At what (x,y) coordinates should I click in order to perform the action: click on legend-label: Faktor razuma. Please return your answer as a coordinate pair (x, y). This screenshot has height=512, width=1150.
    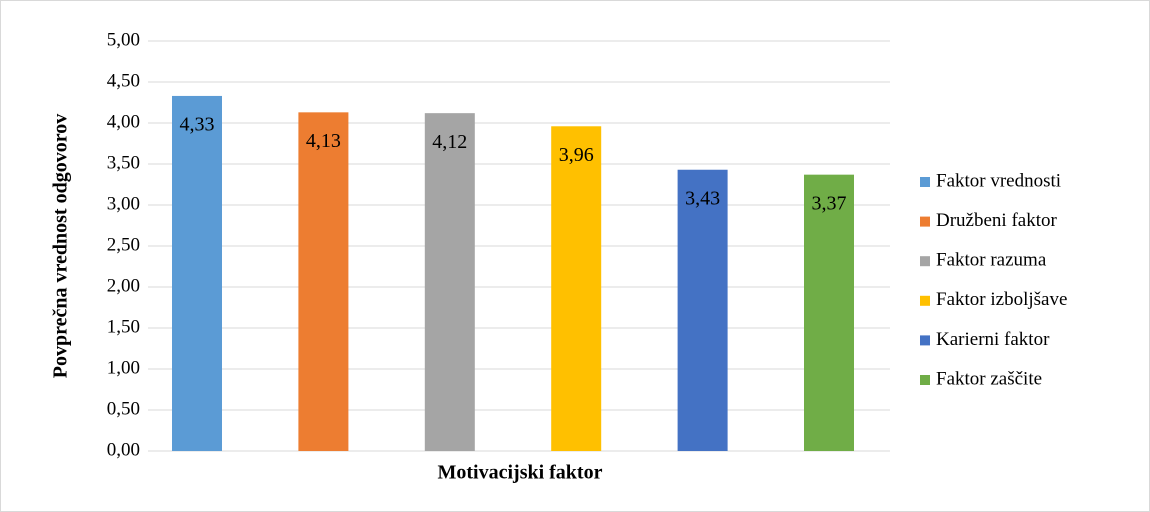
    Looking at the image, I should click on (991, 260).